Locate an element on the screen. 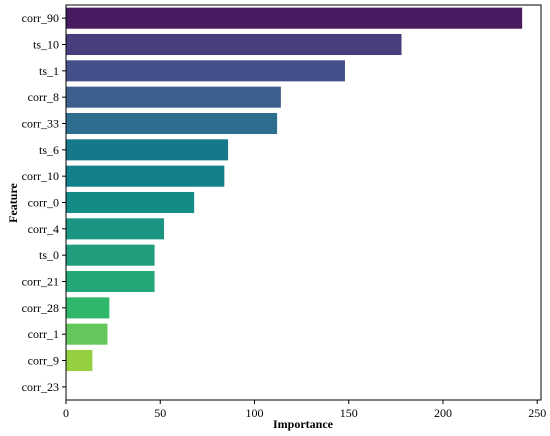 Image resolution: width=550 pixels, height=436 pixels. x-tick-label: 250 is located at coordinates (537, 413).